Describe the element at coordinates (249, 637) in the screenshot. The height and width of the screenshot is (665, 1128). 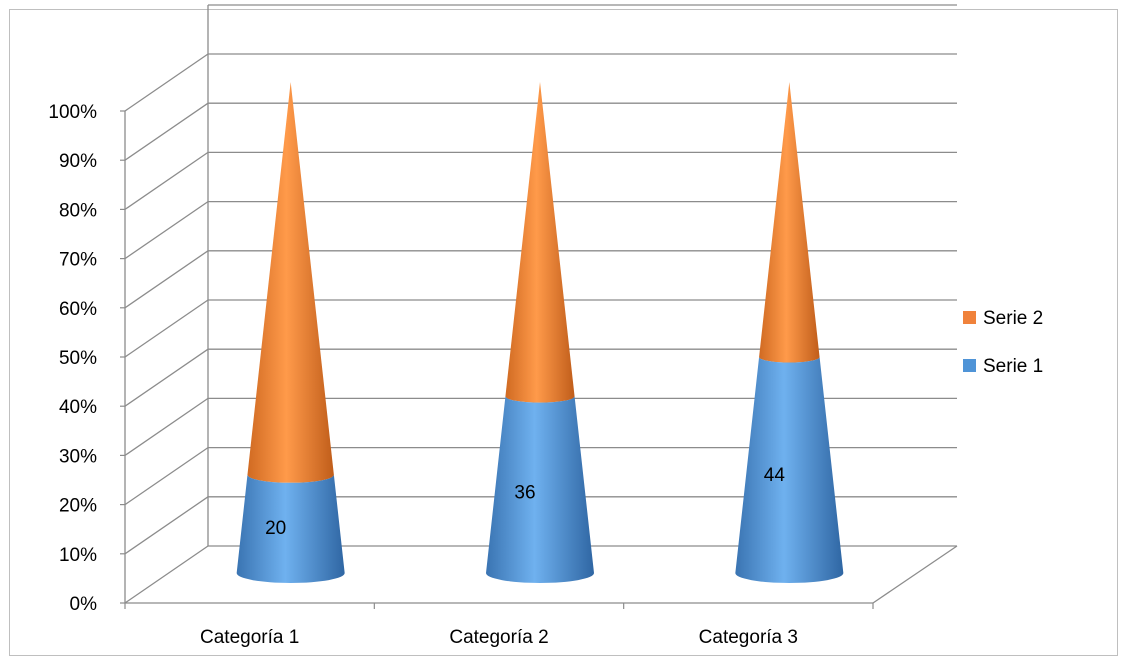
I see `category-label: Categoría 1` at that location.